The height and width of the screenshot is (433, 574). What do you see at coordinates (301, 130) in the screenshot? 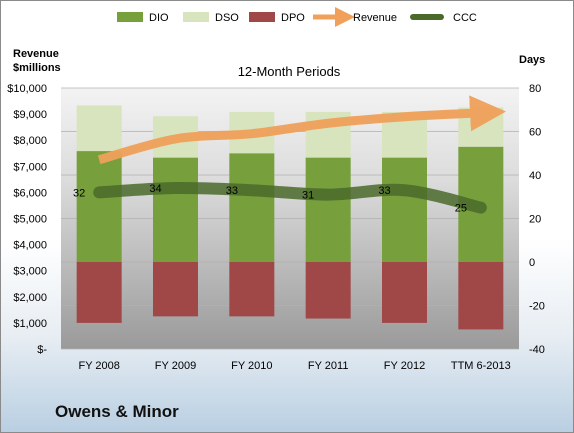
I see `revenue-line` at bounding box center [301, 130].